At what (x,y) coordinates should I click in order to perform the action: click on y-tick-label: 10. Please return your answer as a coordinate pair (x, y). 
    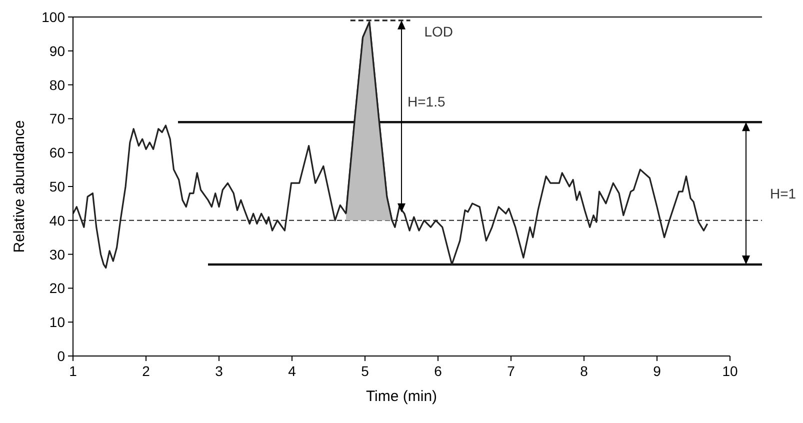
    Looking at the image, I should click on (57, 322).